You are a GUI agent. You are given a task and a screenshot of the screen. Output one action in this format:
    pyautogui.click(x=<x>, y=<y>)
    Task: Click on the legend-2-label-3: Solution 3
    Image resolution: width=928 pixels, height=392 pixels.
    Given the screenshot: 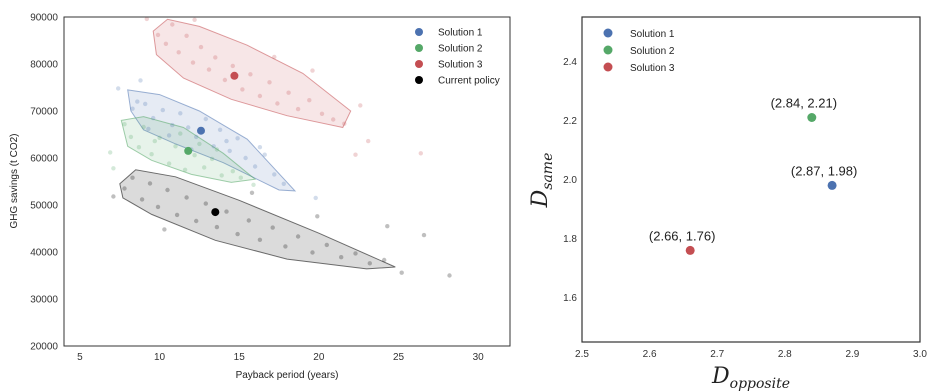 What is the action you would take?
    pyautogui.click(x=652, y=68)
    